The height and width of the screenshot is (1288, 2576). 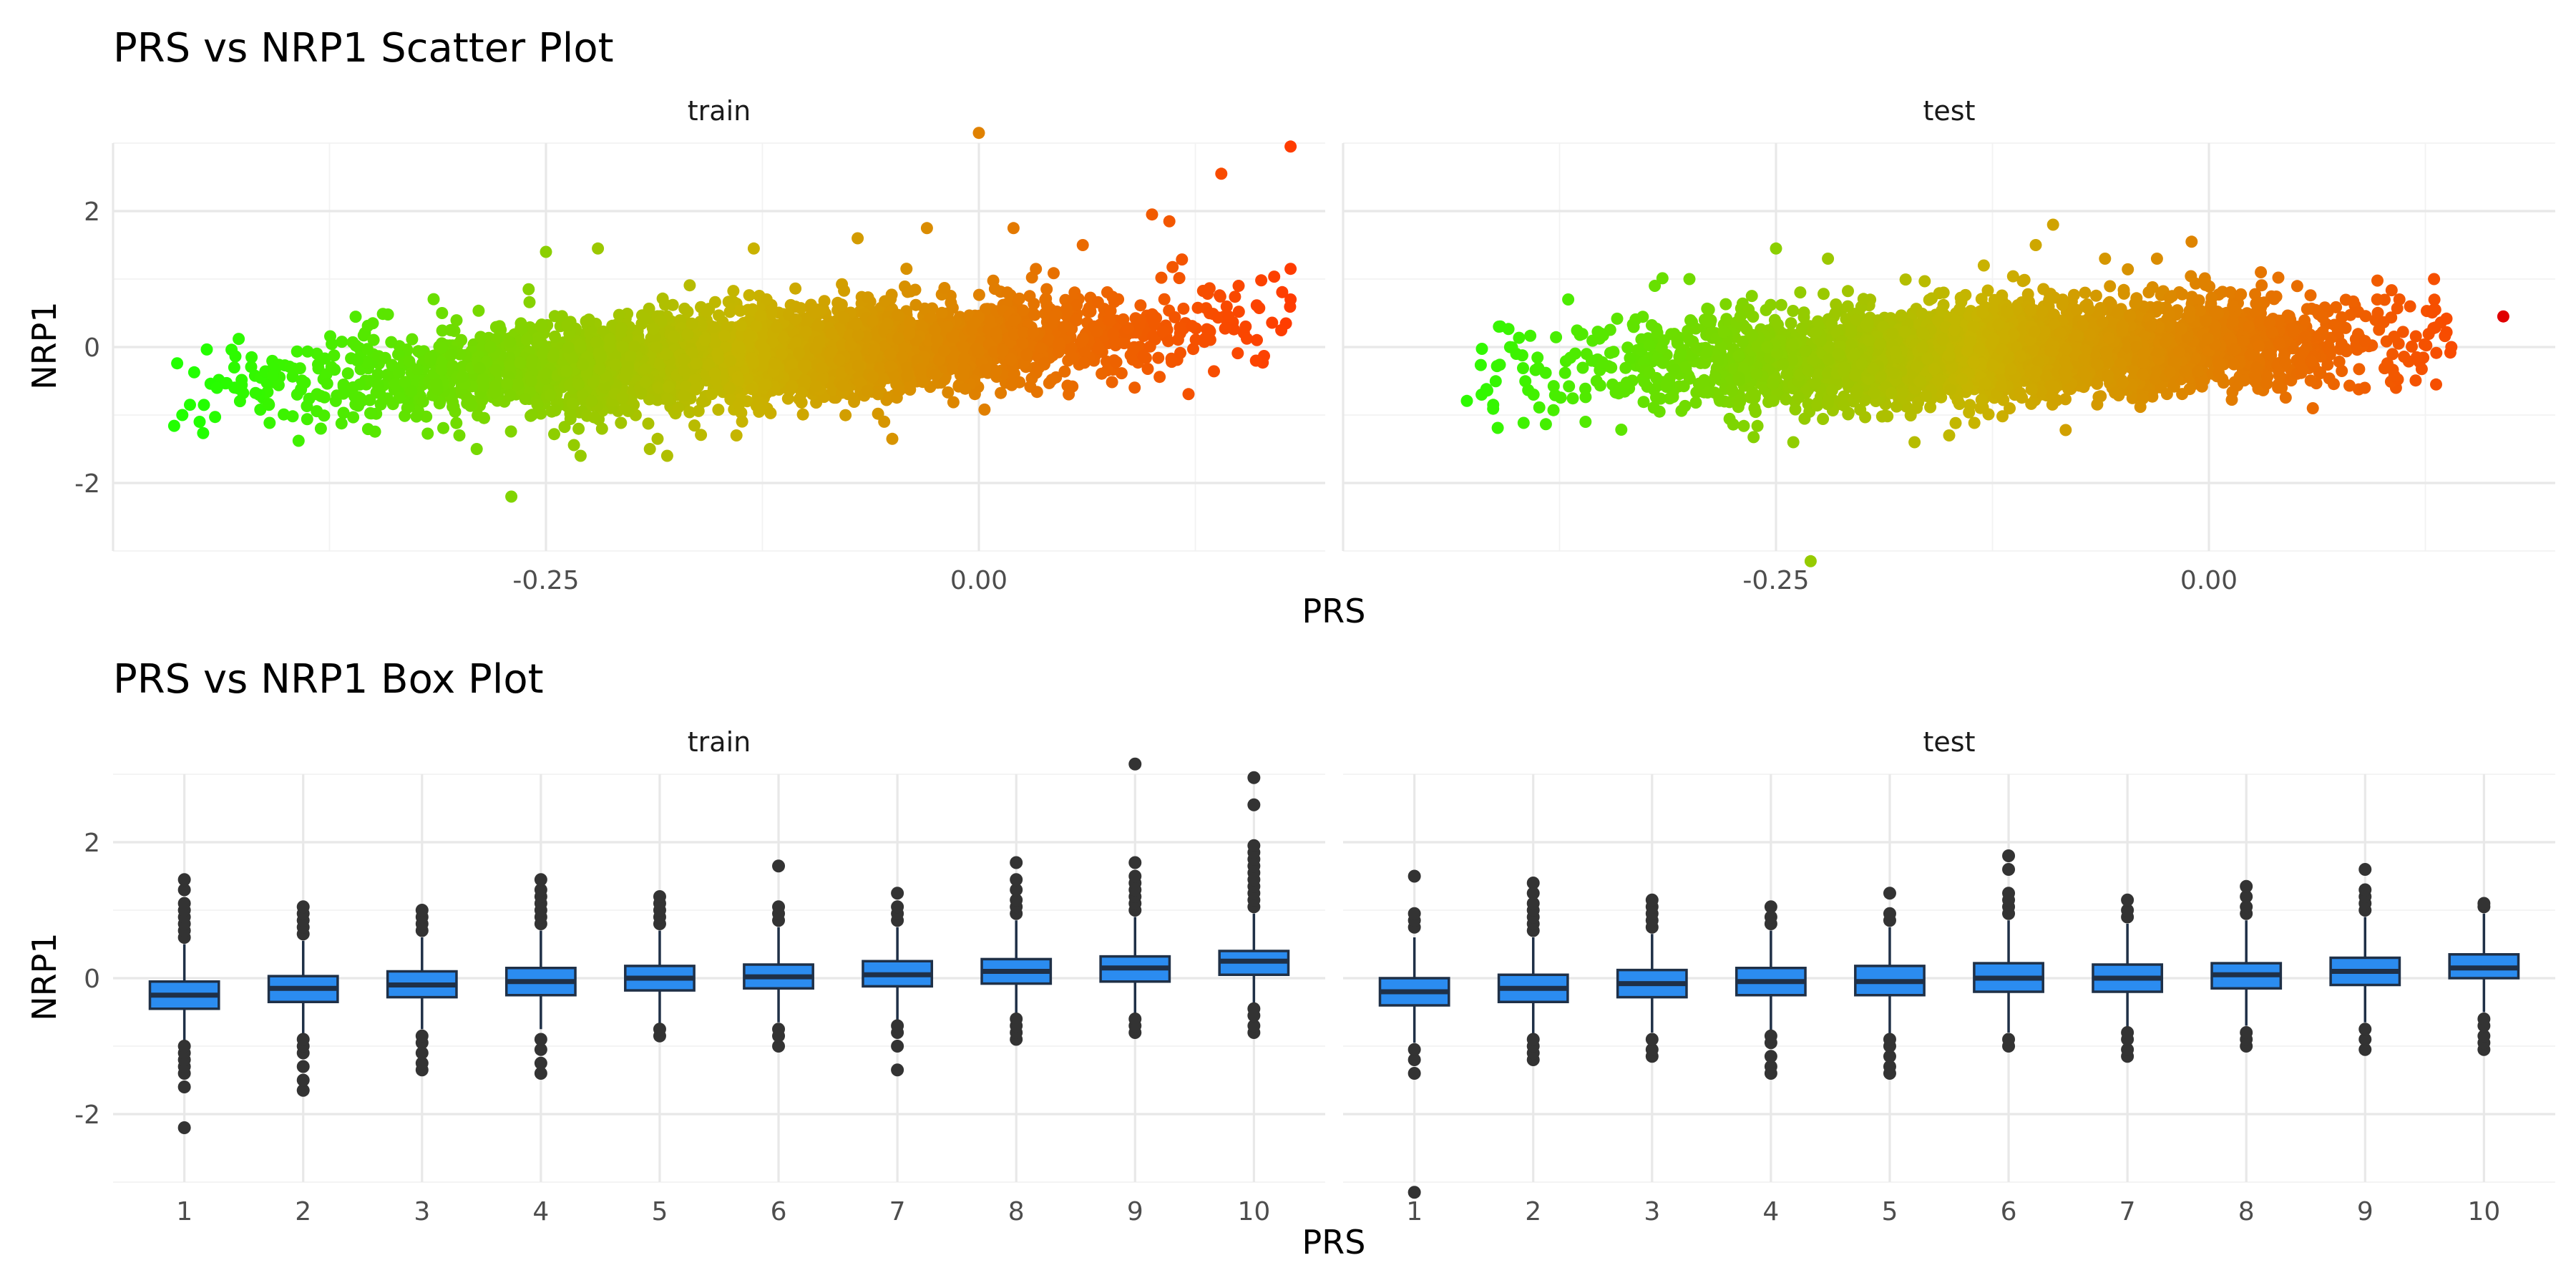 What do you see at coordinates (979, 580) in the screenshot?
I see `x-tick-label: 0.00` at bounding box center [979, 580].